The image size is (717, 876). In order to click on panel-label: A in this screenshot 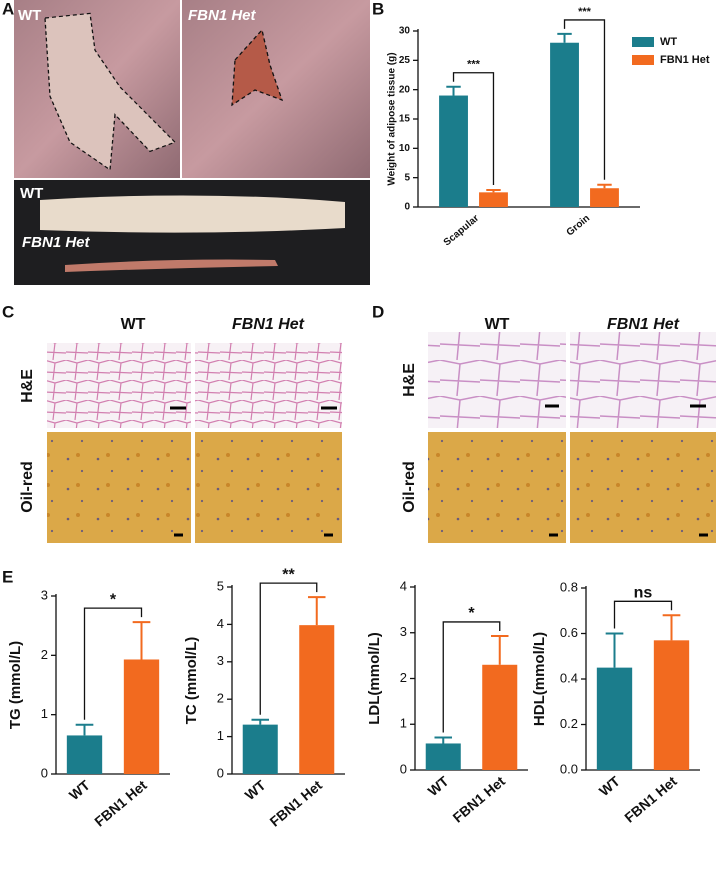, I will do `click(8, 9)`.